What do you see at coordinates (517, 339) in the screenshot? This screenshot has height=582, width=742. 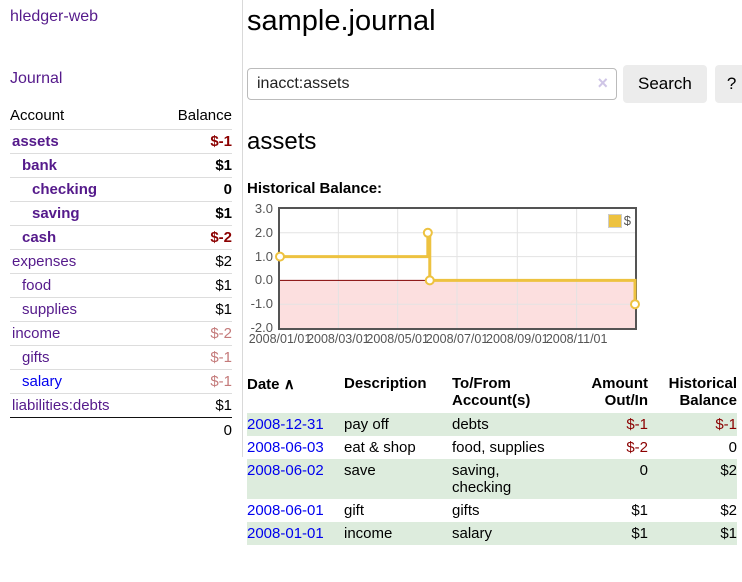 I see `x-tick-label: 2008/09/01` at bounding box center [517, 339].